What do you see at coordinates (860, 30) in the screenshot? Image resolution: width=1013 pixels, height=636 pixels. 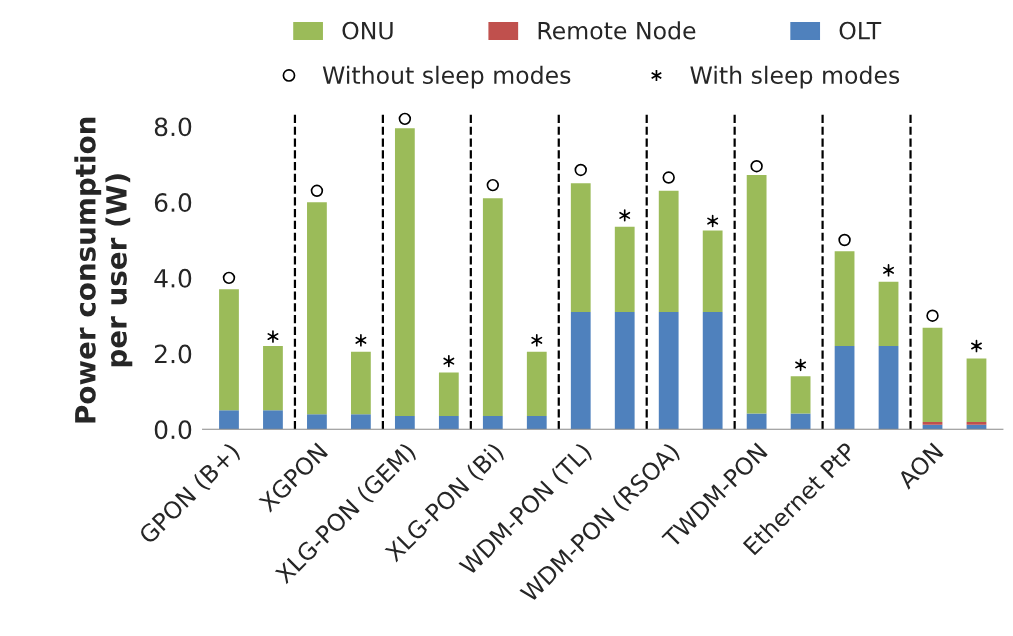 I see `legend-label: OLT` at bounding box center [860, 30].